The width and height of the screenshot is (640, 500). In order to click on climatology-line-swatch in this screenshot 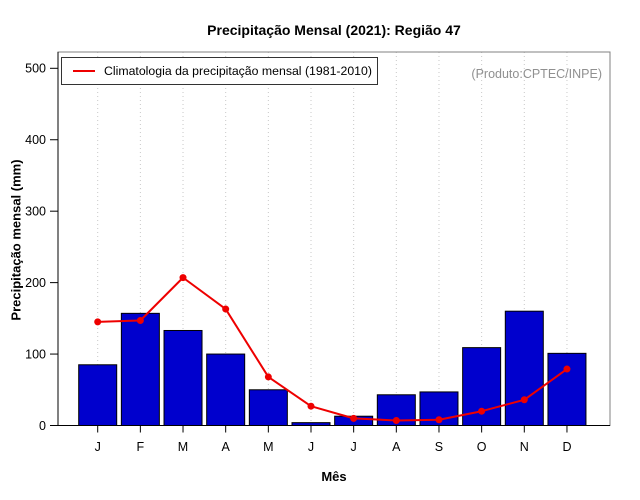, I will do `click(84, 71)`.